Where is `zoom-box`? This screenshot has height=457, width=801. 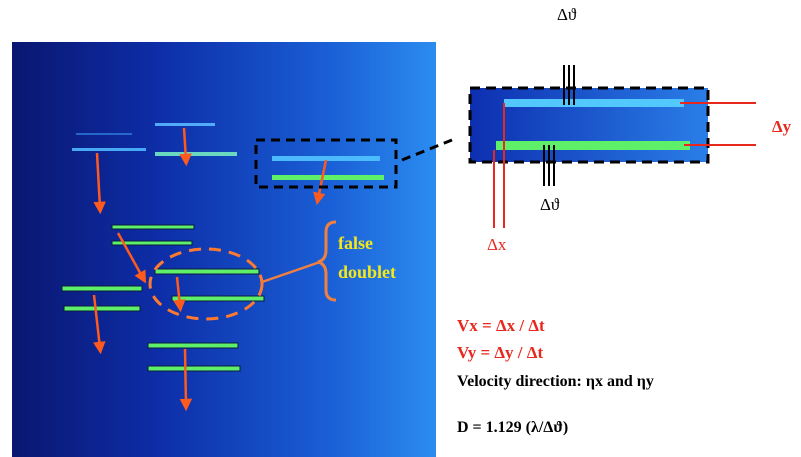 zoom-box is located at coordinates (589, 125).